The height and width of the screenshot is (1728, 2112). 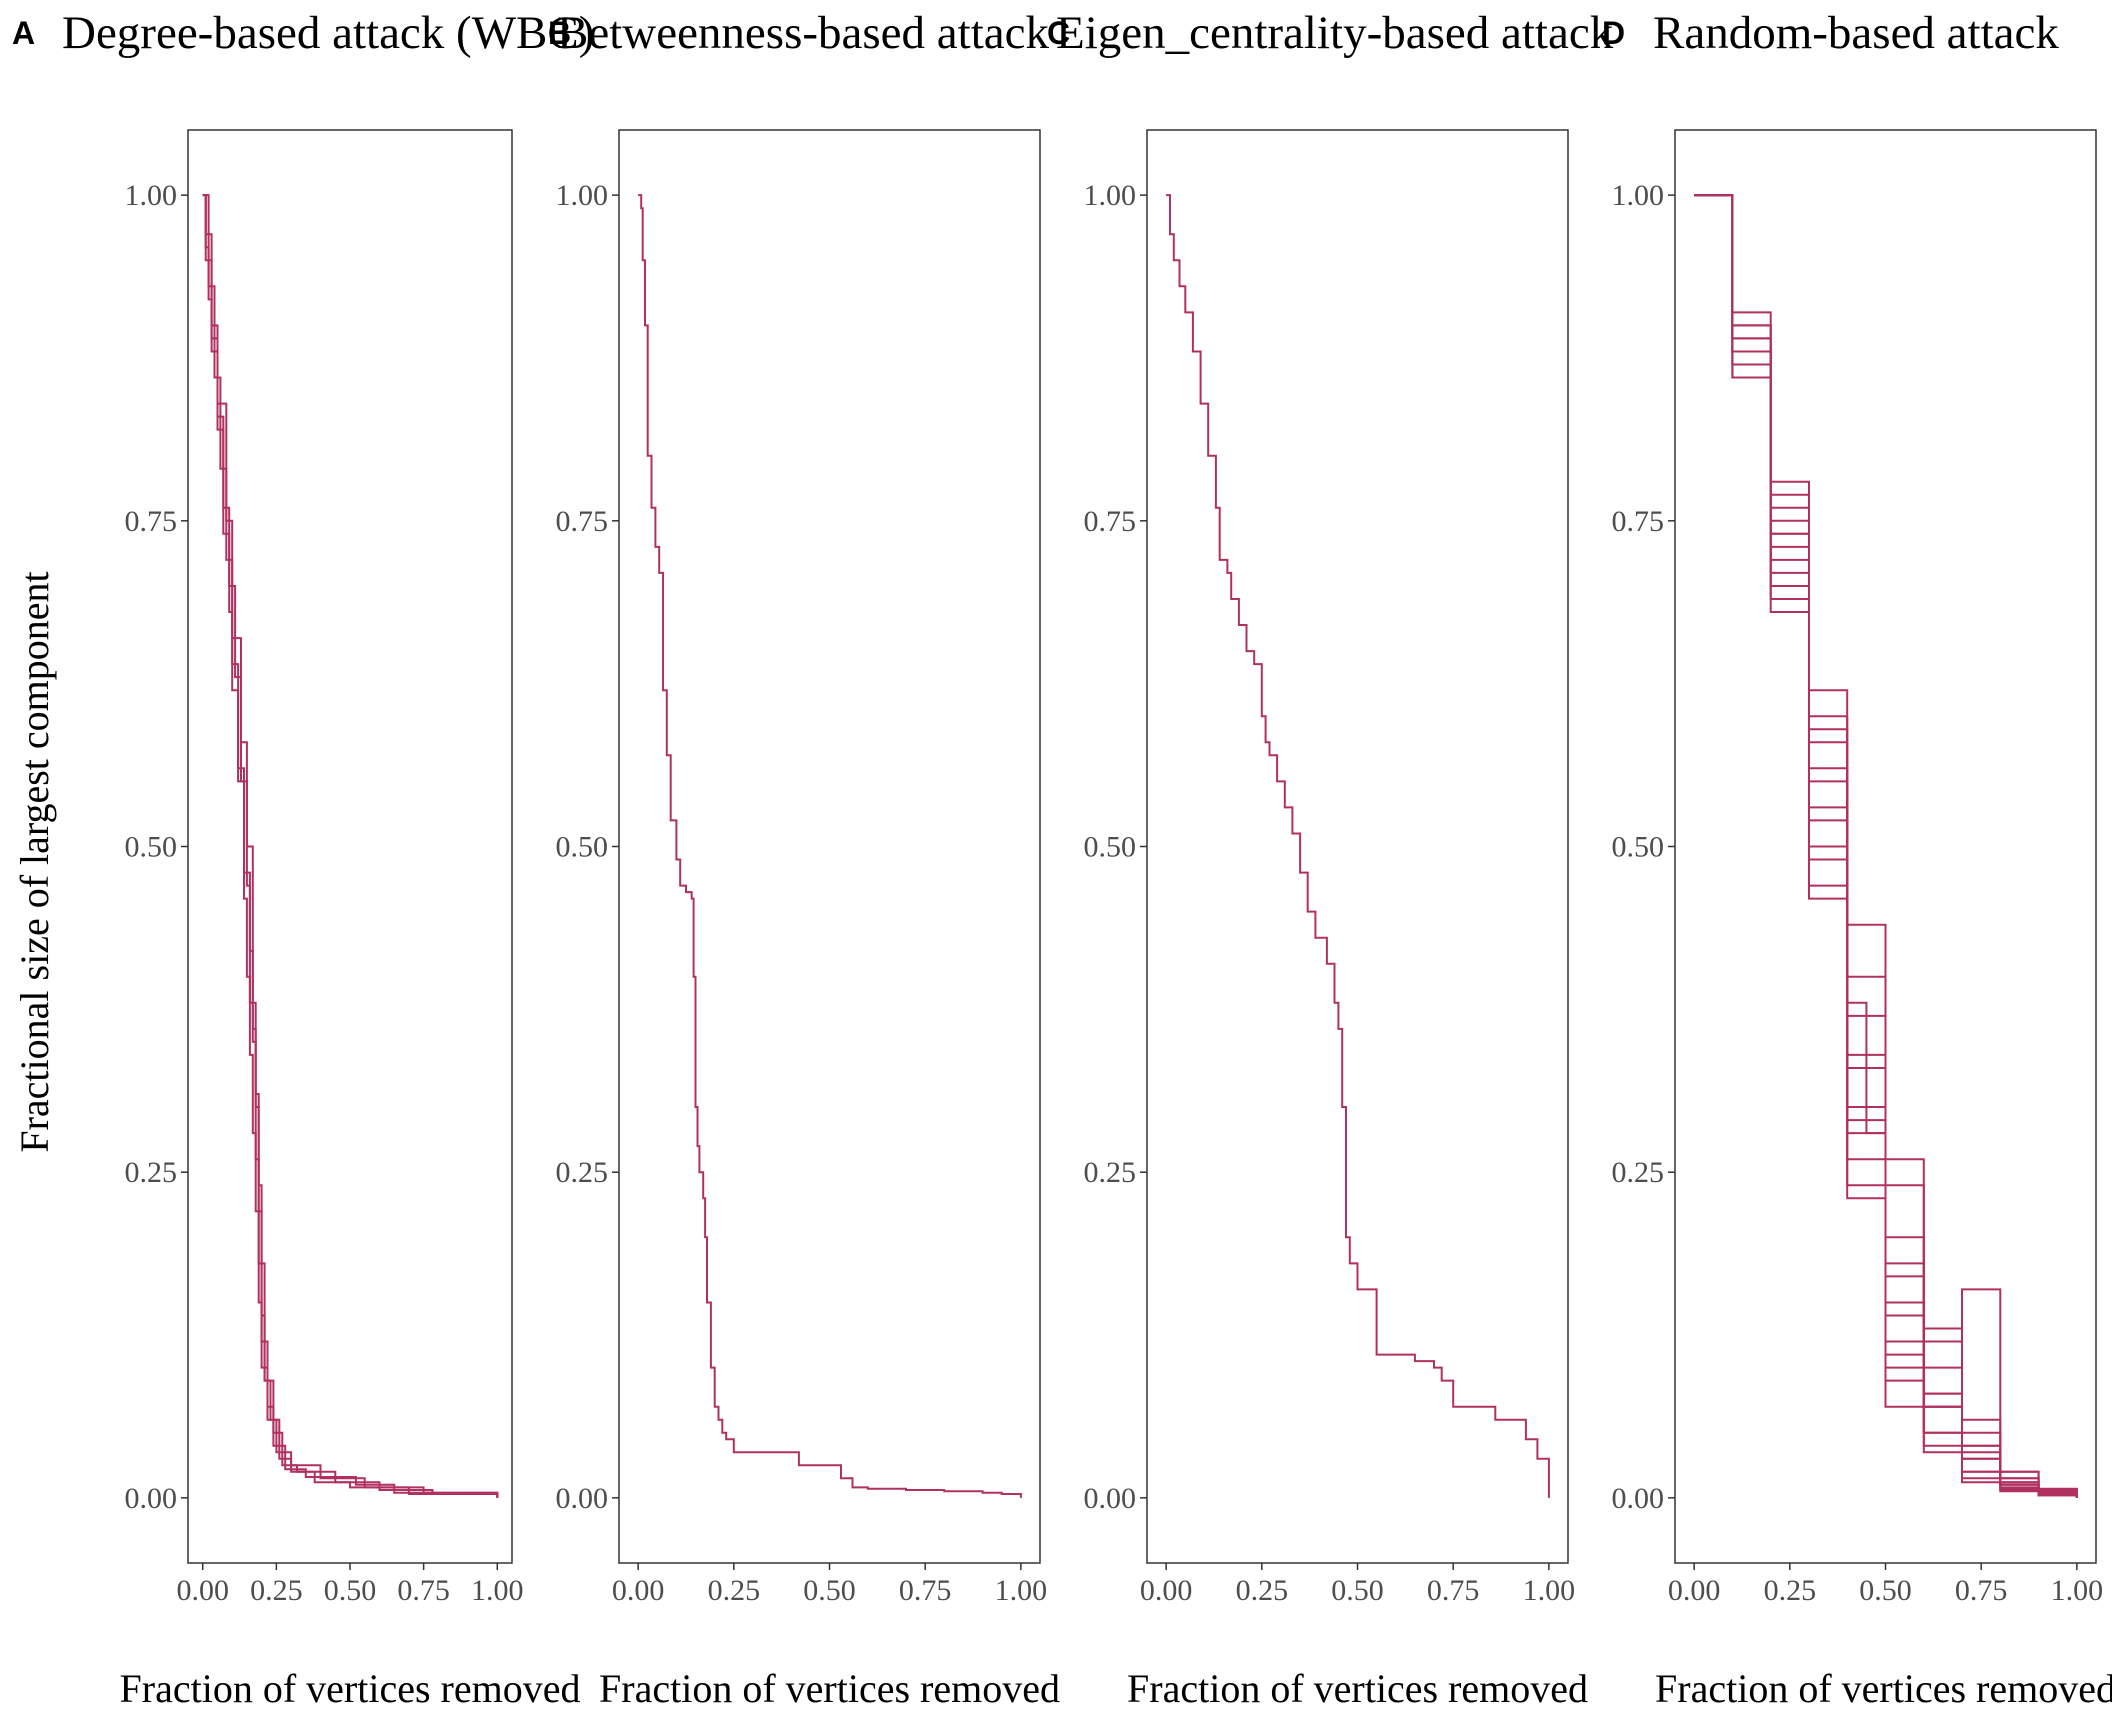 I want to click on panel-a-frame, so click(x=350, y=846).